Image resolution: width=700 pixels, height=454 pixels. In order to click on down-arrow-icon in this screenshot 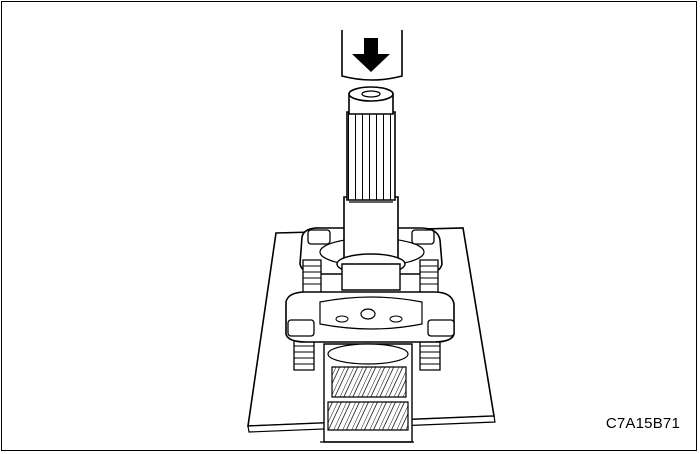, I will do `click(371, 55)`.